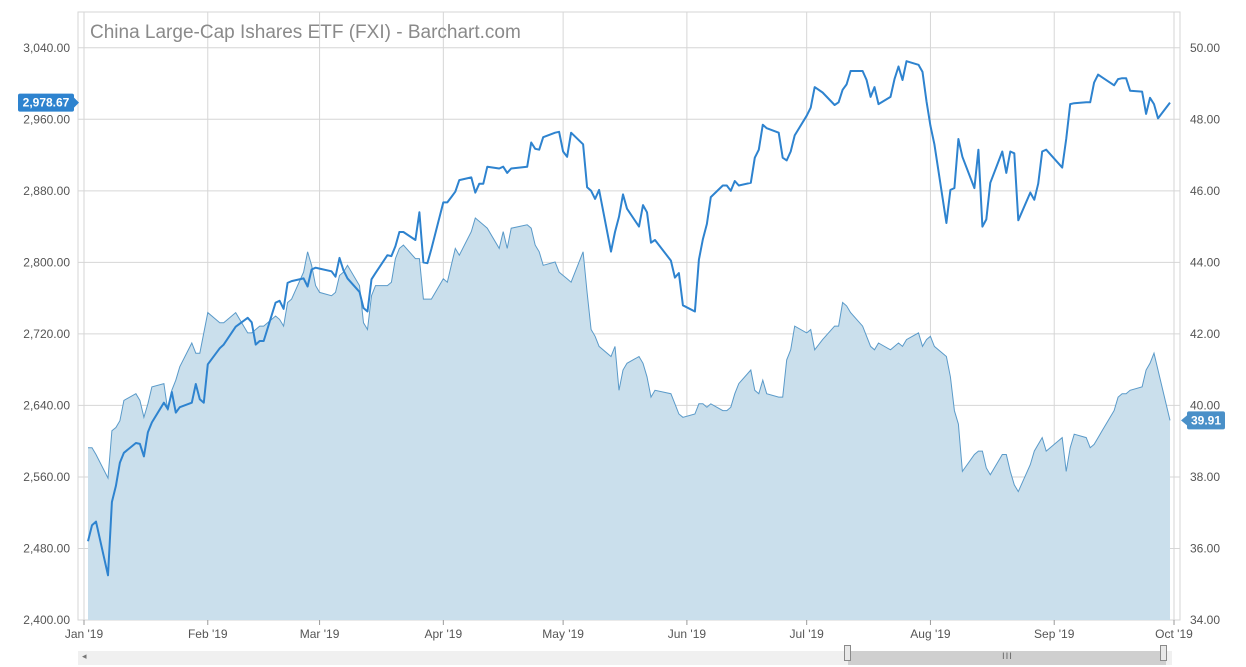 Image resolution: width=1246 pixels, height=667 pixels. What do you see at coordinates (1205, 191) in the screenshot?
I see `right-y-tick-label: 46.00` at bounding box center [1205, 191].